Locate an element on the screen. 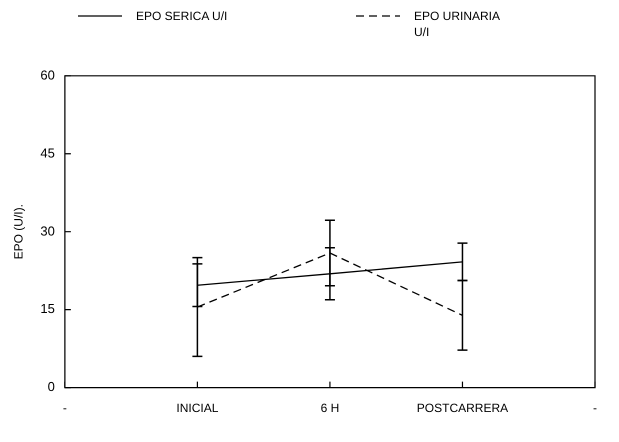  y-tick-label: 45 is located at coordinates (47, 152).